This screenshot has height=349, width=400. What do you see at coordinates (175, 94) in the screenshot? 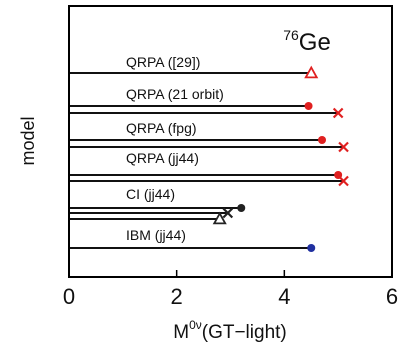
I see `model-label: QRPA (21 orbit)` at bounding box center [175, 94].